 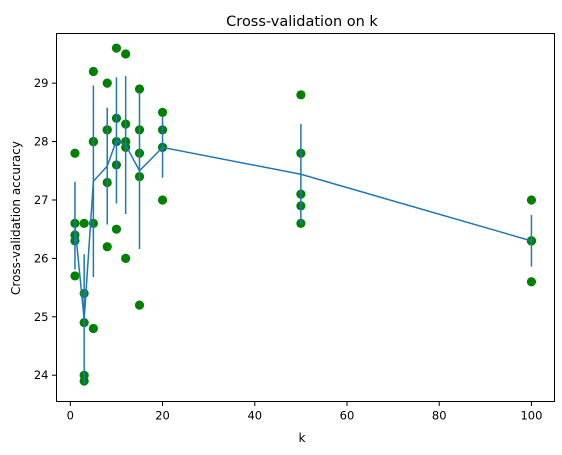 What do you see at coordinates (41, 142) in the screenshot?
I see `y-tick-label: 28` at bounding box center [41, 142].